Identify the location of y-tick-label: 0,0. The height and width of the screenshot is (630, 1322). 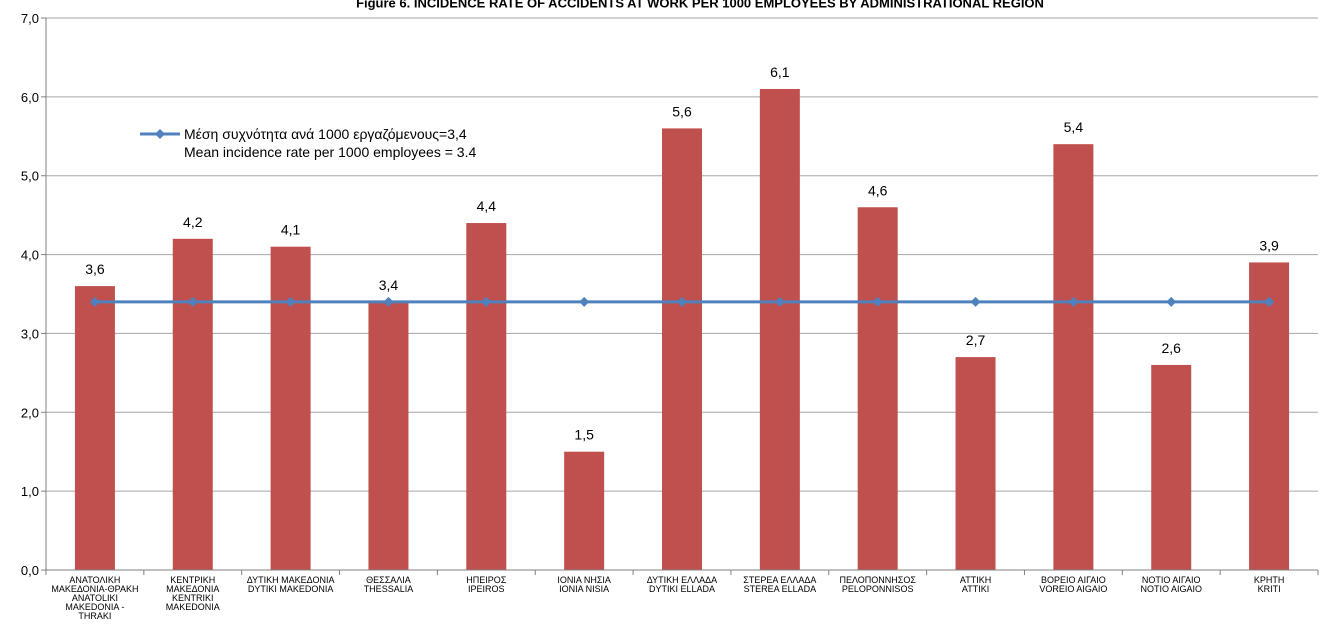
(30, 570).